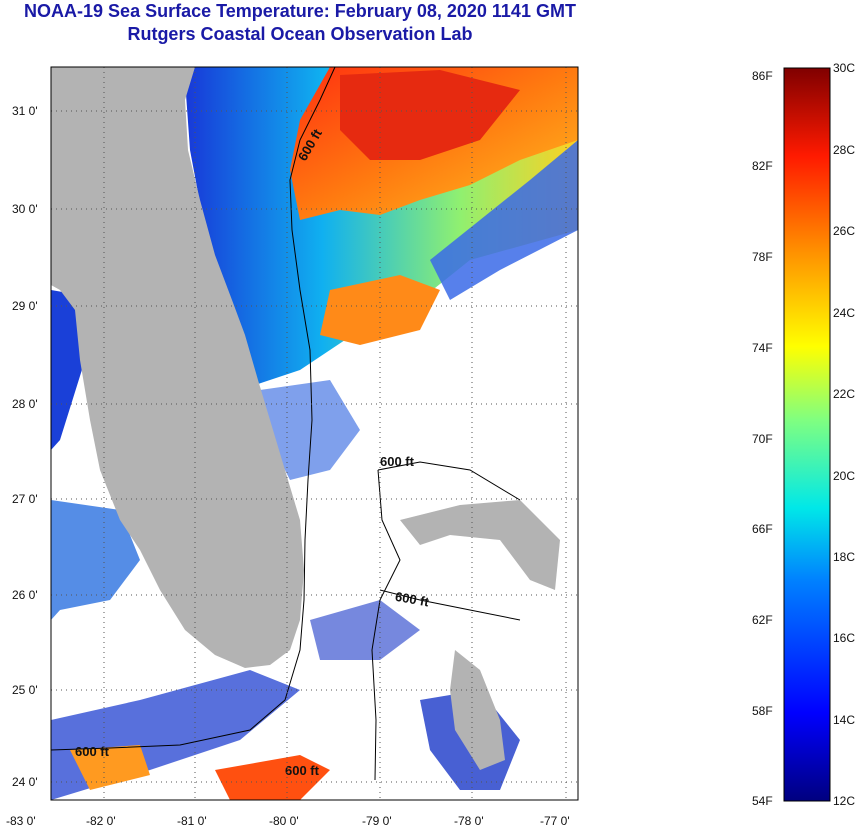 The width and height of the screenshot is (865, 832). What do you see at coordinates (25, 595) in the screenshot?
I see `lat-label: 26 0'` at bounding box center [25, 595].